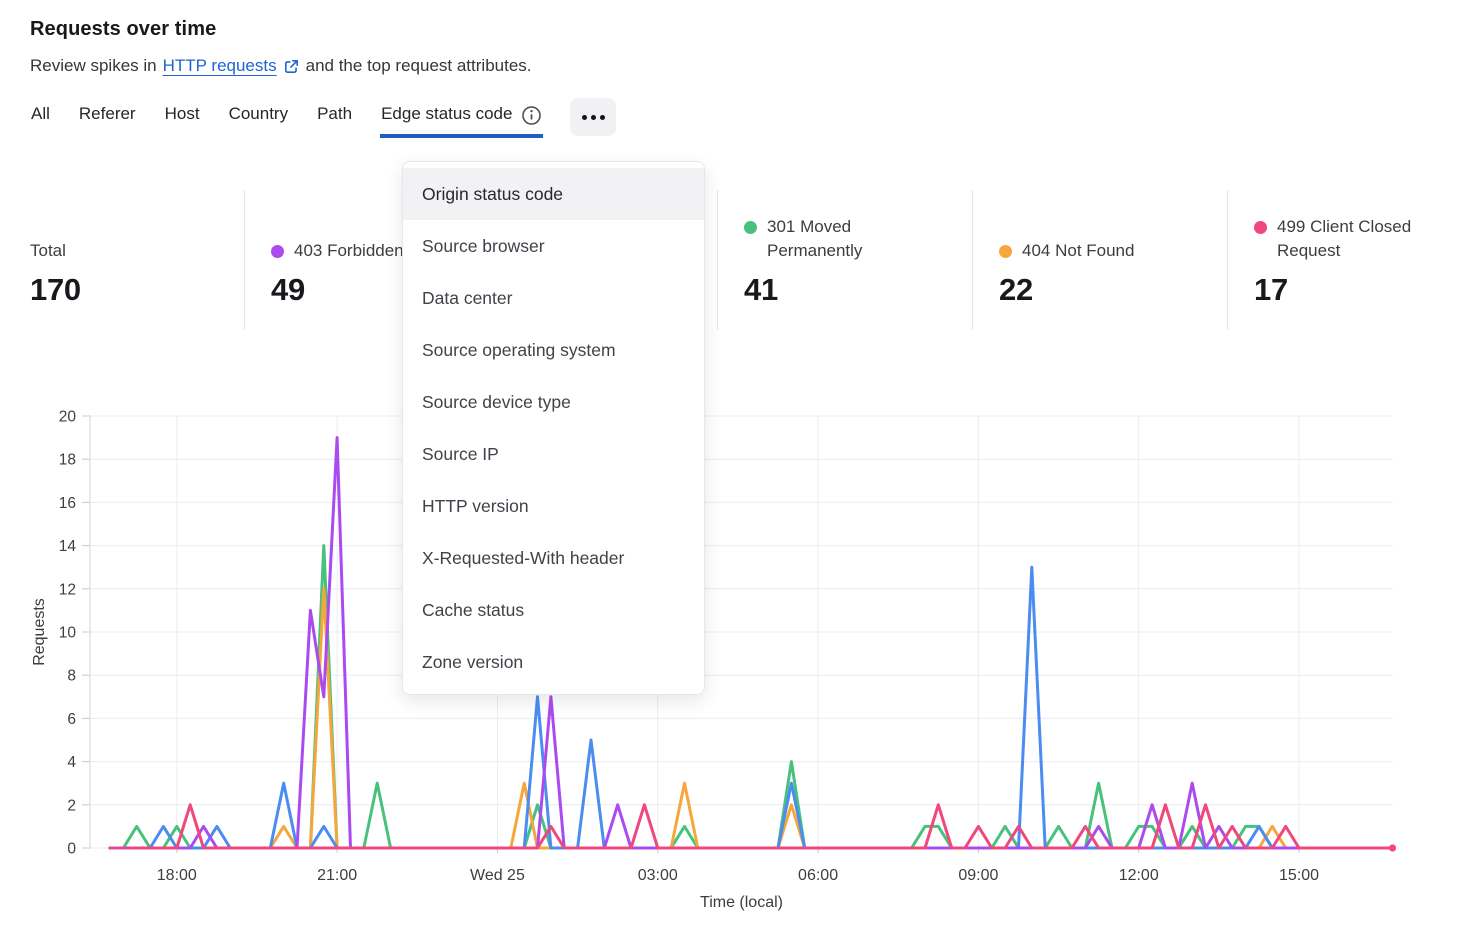 The image size is (1458, 940). I want to click on menu-item-x-requested-with-header: X-Requested-With header, so click(523, 557).